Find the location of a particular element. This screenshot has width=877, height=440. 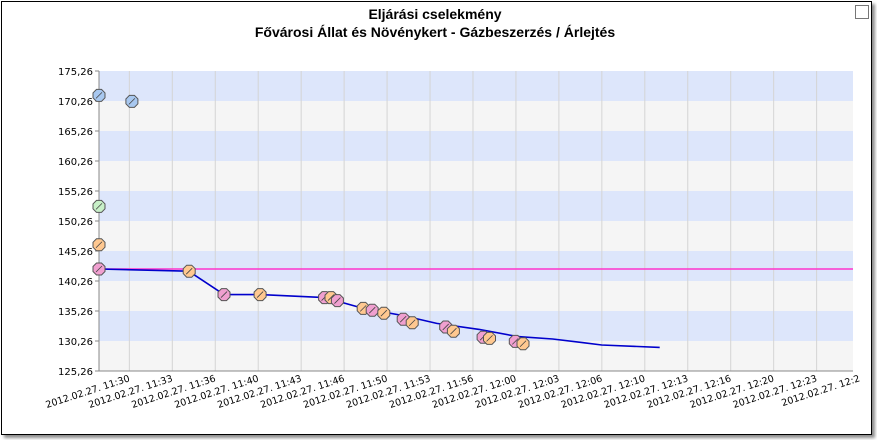

y-tick-label: 170,26 is located at coordinates (75, 102).